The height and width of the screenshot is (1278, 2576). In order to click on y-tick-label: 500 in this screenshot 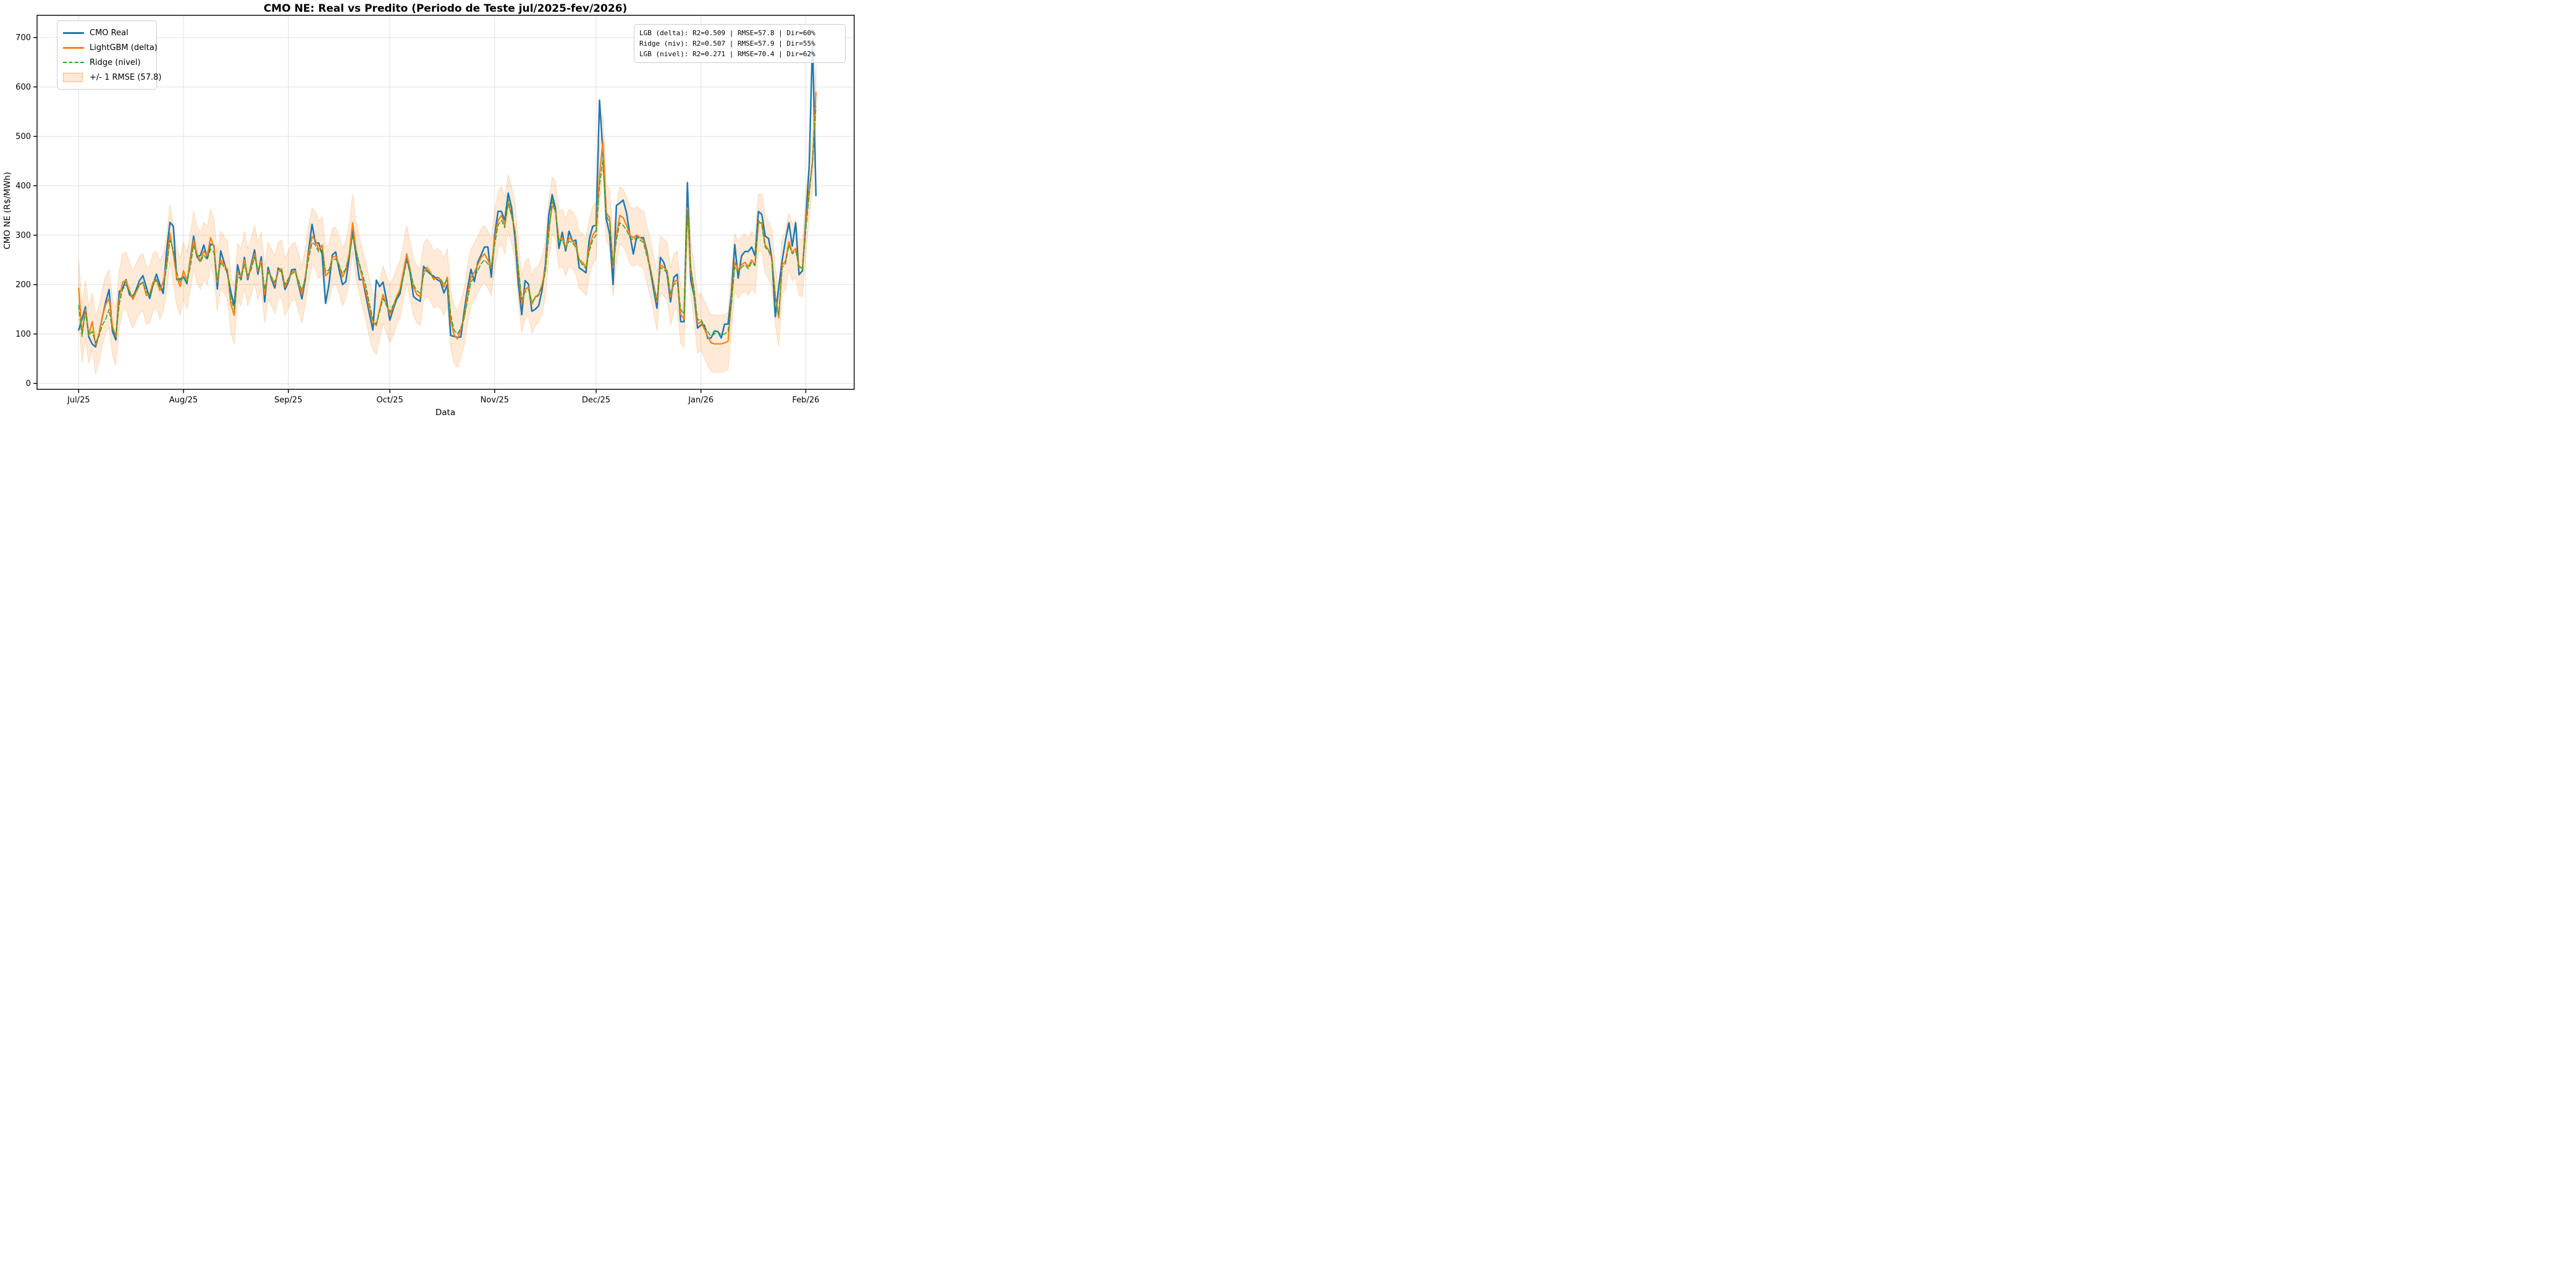, I will do `click(23, 136)`.